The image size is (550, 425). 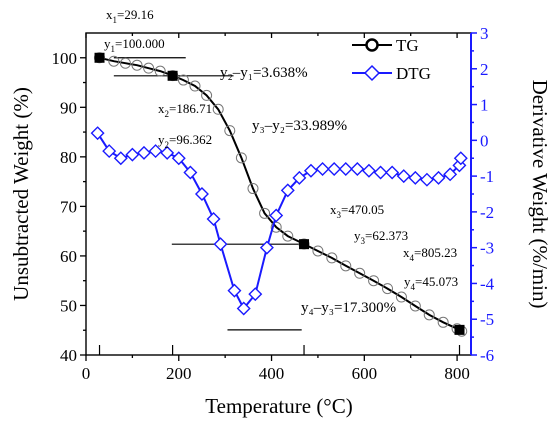 What do you see at coordinates (487, 319) in the screenshot?
I see `y-right-tick-label: -5` at bounding box center [487, 319].